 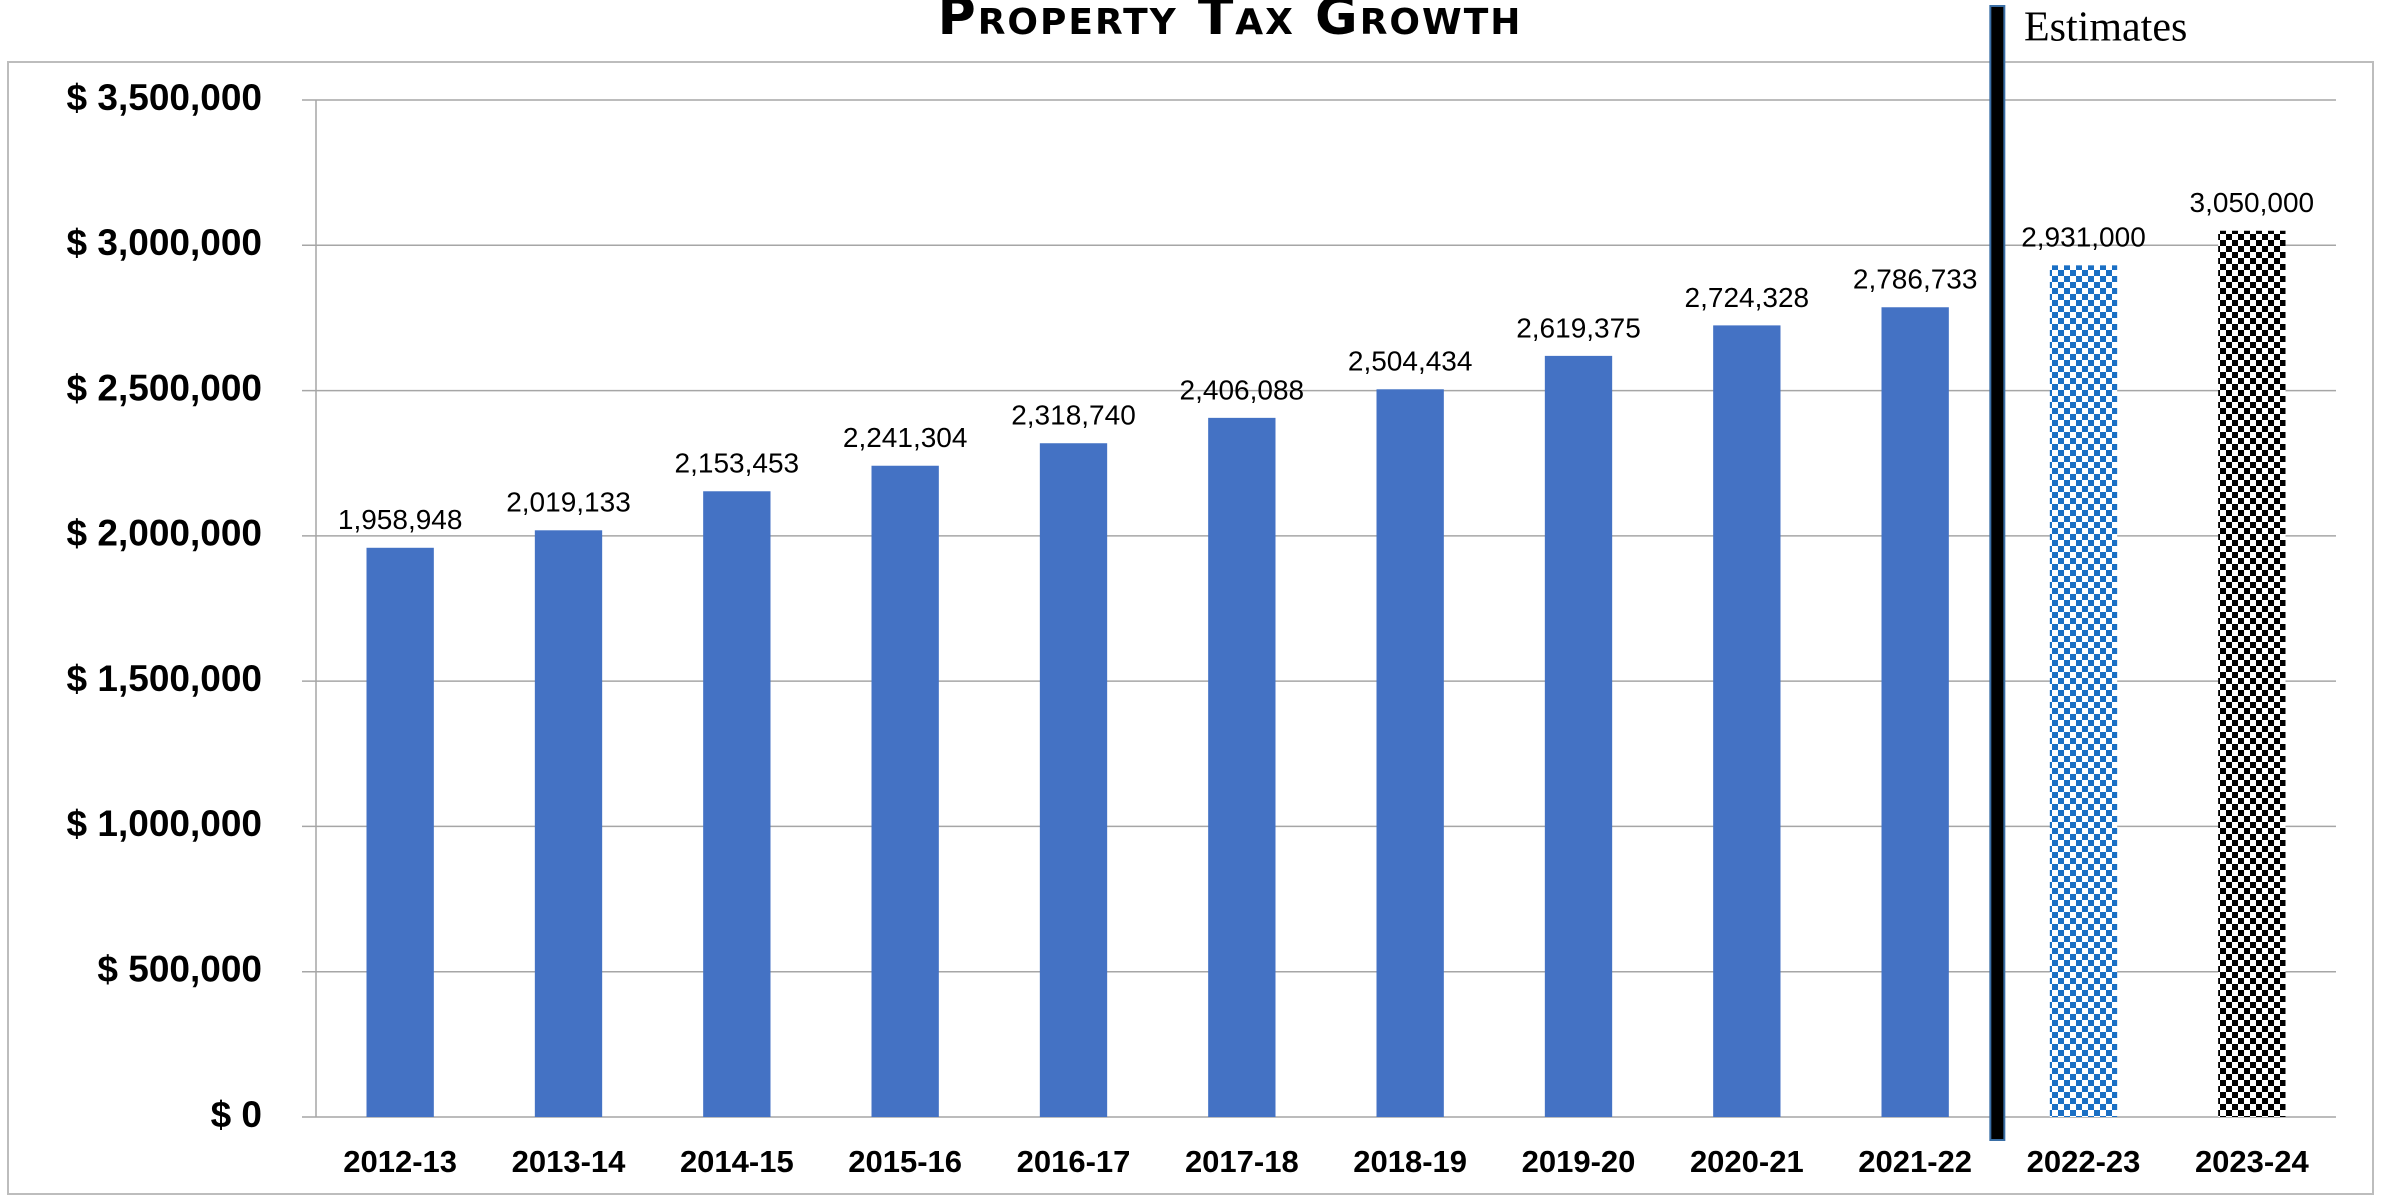 I want to click on y-tick-label: $ 500,000, so click(x=179, y=968).